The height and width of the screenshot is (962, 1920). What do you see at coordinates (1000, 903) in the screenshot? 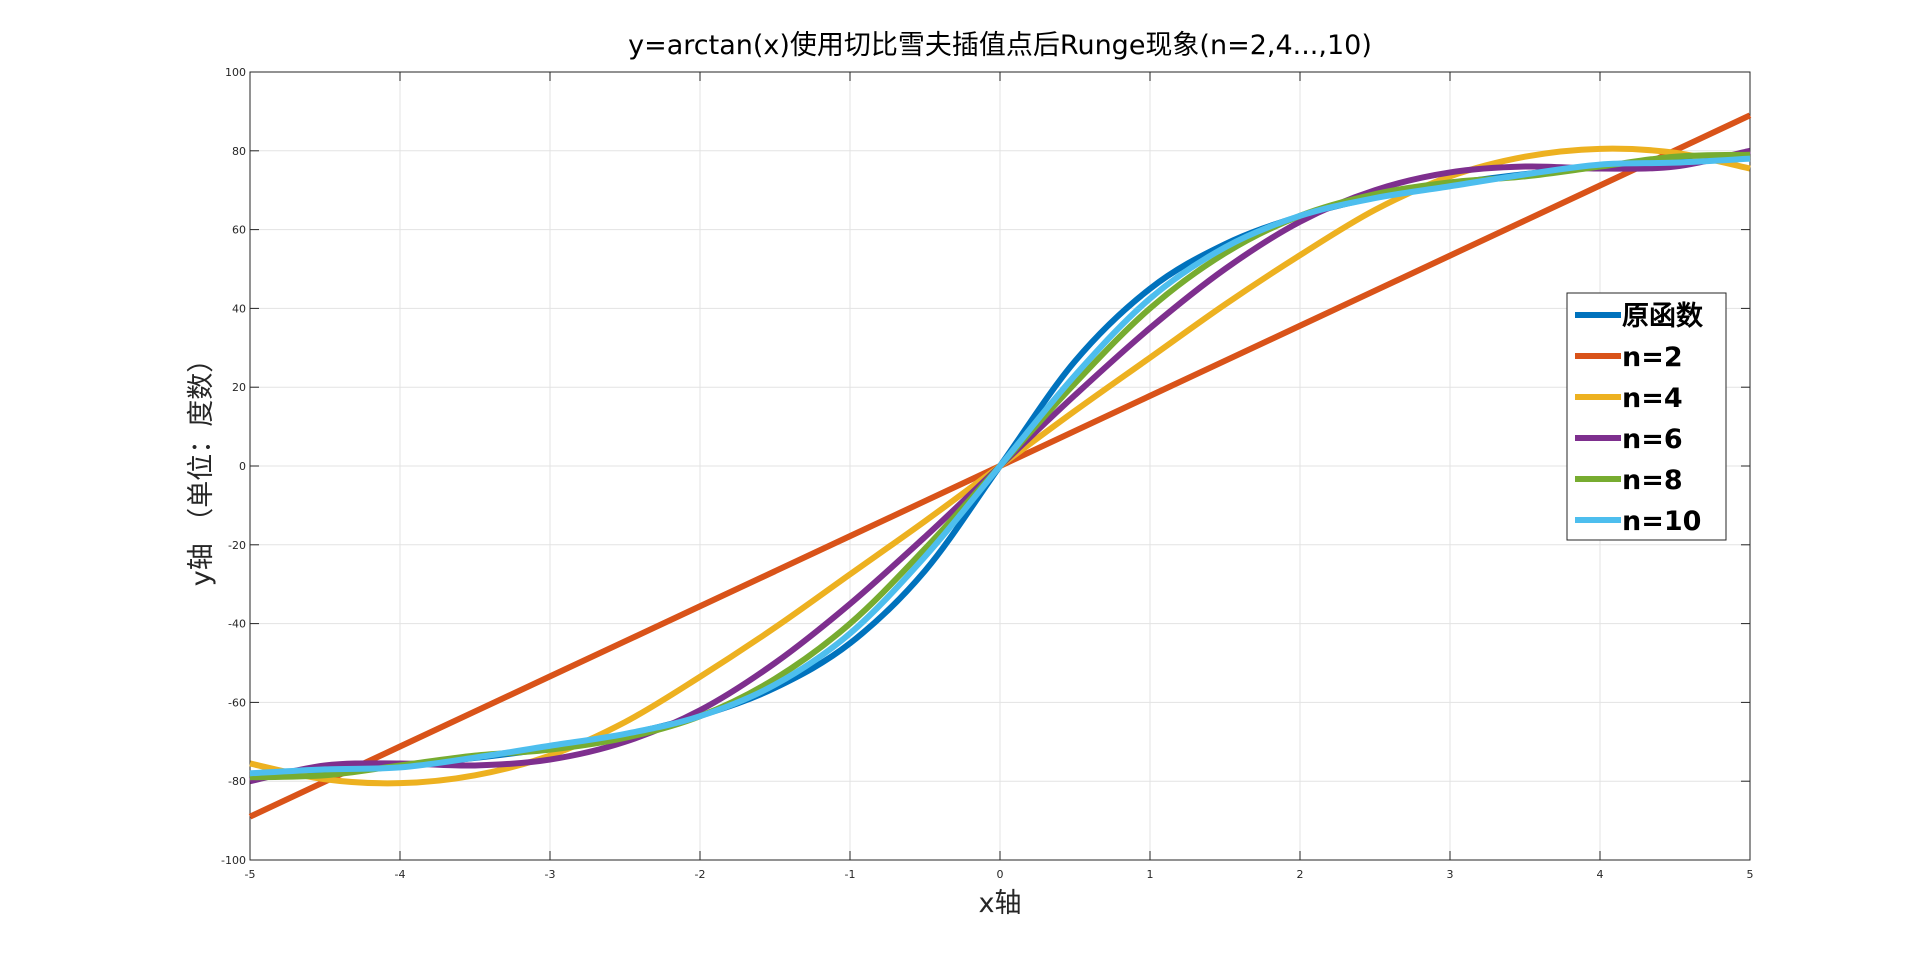
I see `x-axis-label: x轴` at bounding box center [1000, 903].